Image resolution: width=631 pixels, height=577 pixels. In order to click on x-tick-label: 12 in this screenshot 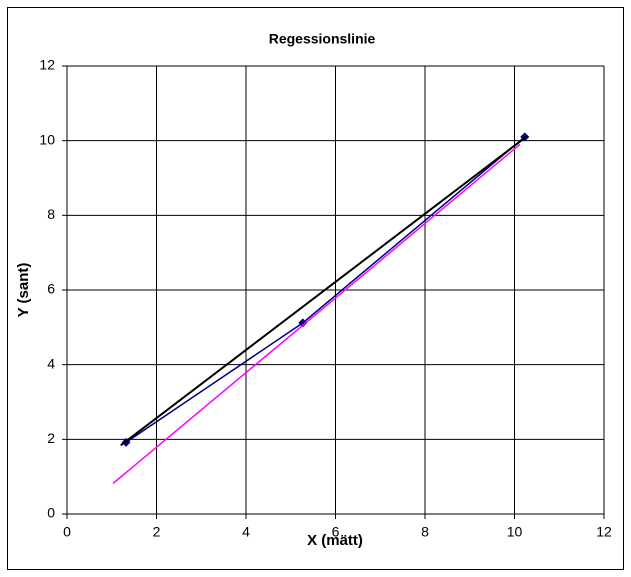, I will do `click(604, 532)`.